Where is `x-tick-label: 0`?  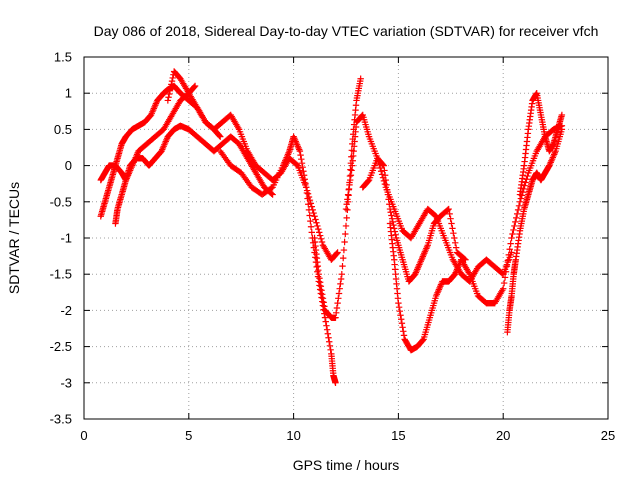 x-tick-label: 0 is located at coordinates (83, 435).